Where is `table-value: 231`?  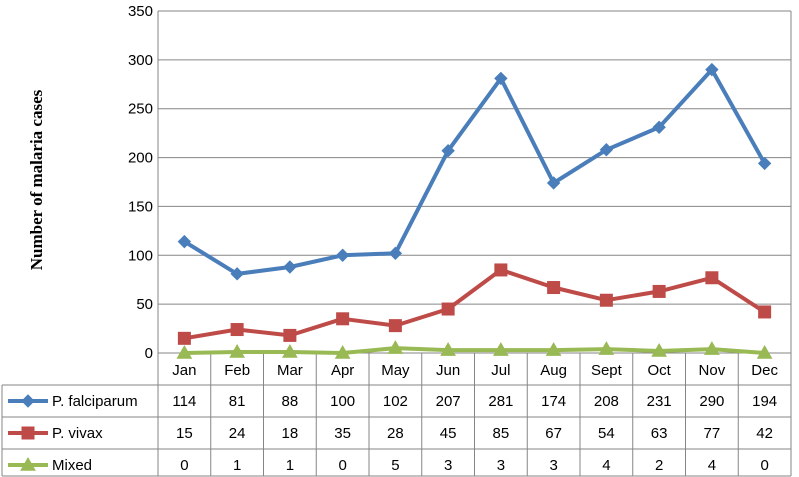
table-value: 231 is located at coordinates (659, 401).